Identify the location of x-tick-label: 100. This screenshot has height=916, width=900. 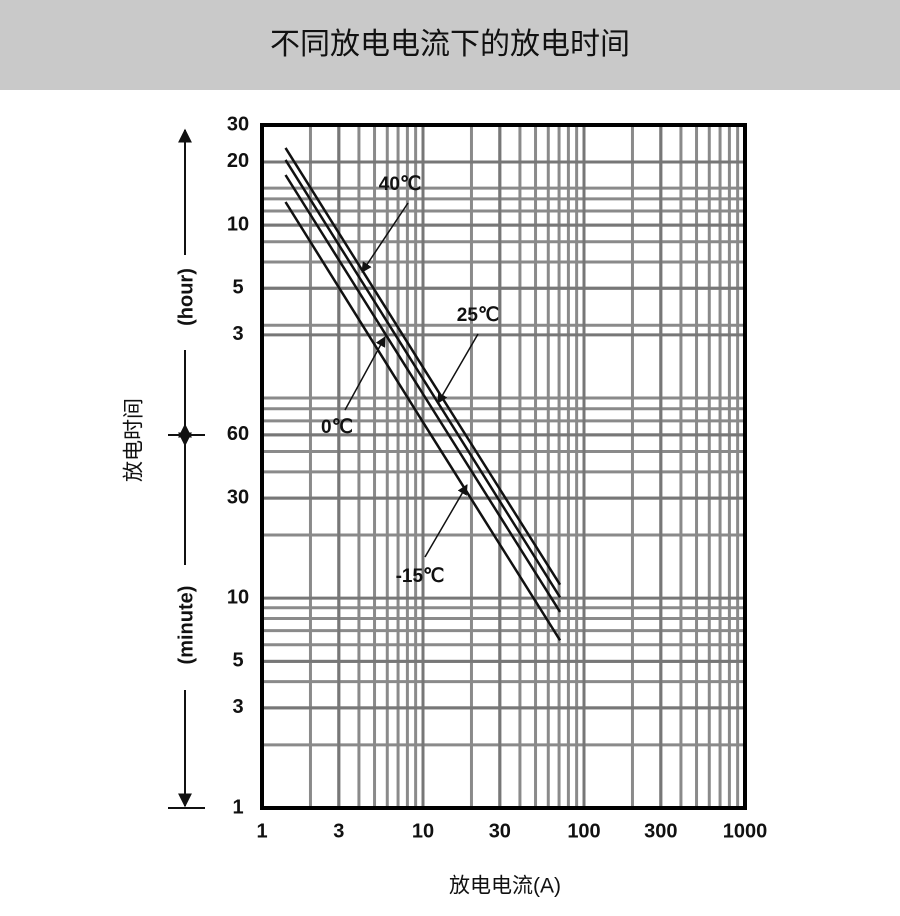
(583, 831).